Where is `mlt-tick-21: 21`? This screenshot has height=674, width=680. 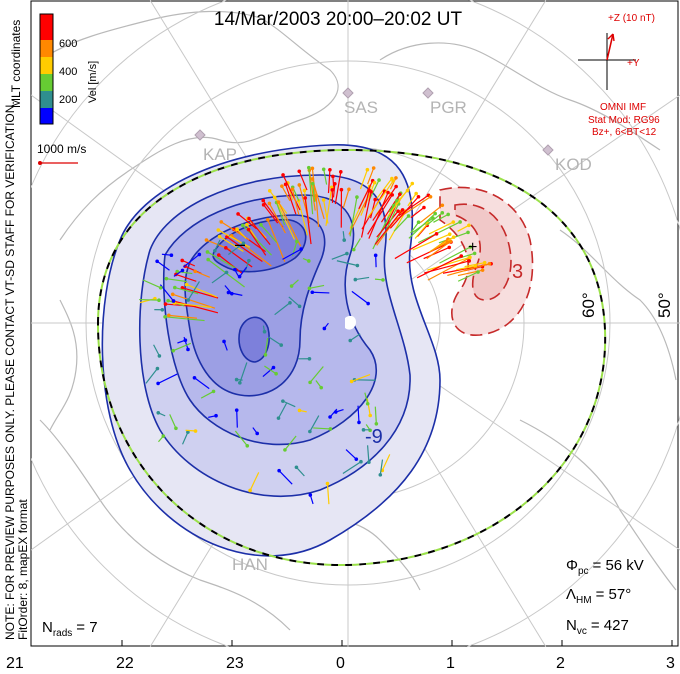 mlt-tick-21: 21 is located at coordinates (15, 663).